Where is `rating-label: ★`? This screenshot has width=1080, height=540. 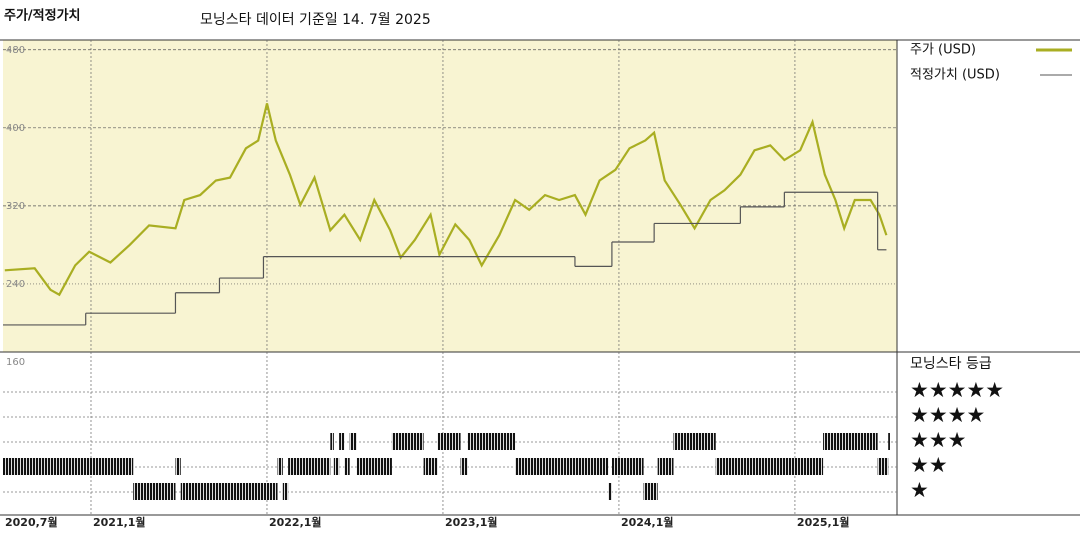 rating-label: ★ is located at coordinates (919, 490).